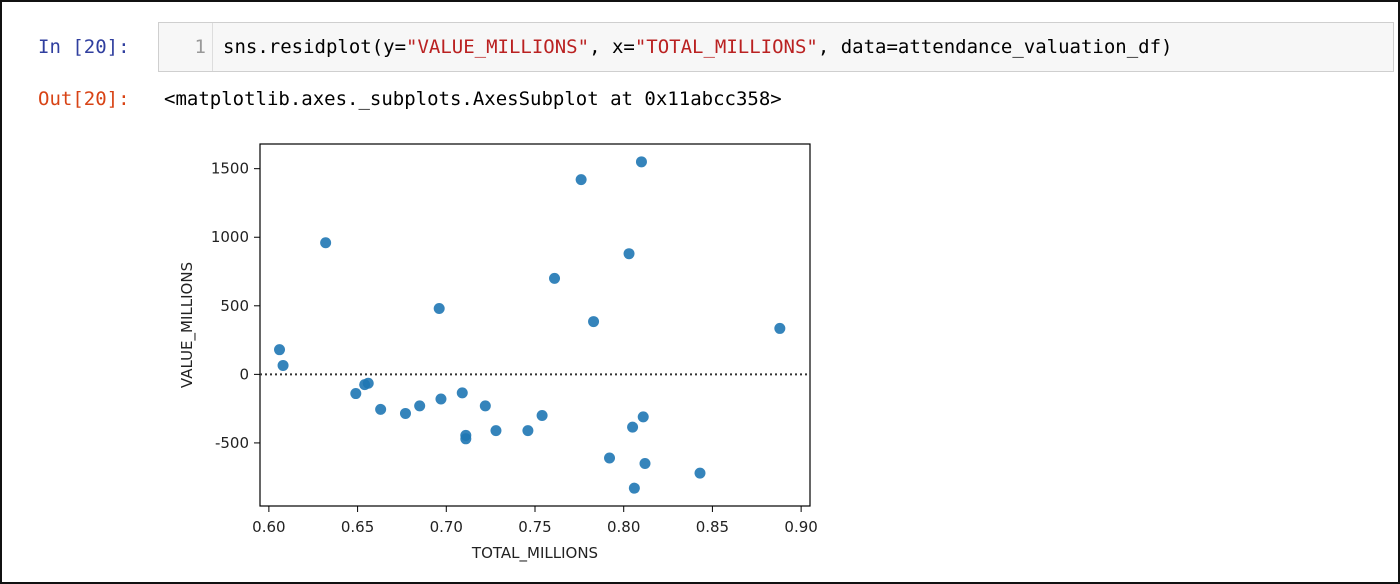  I want to click on x-tick-label: 0.90, so click(800, 527).